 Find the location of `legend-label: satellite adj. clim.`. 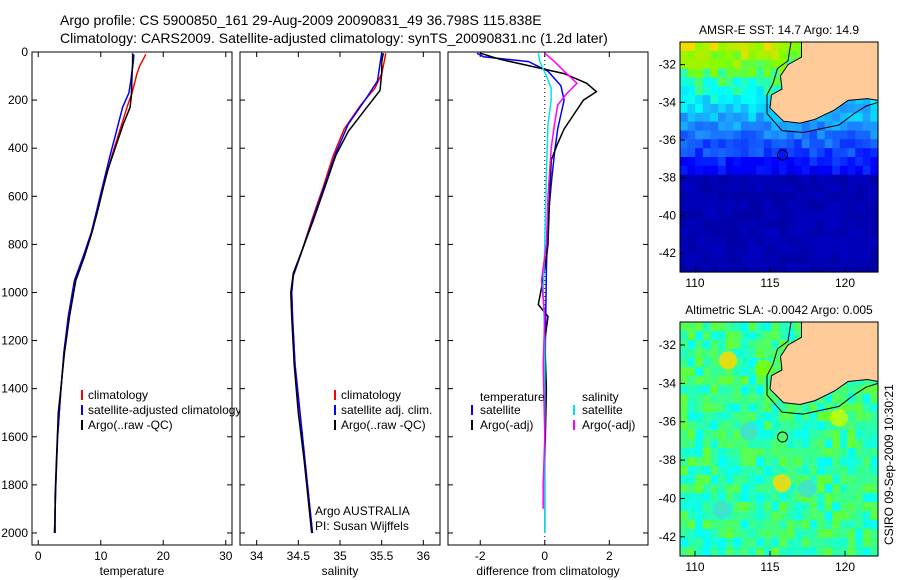

legend-label: satellite adj. clim. is located at coordinates (386, 410).